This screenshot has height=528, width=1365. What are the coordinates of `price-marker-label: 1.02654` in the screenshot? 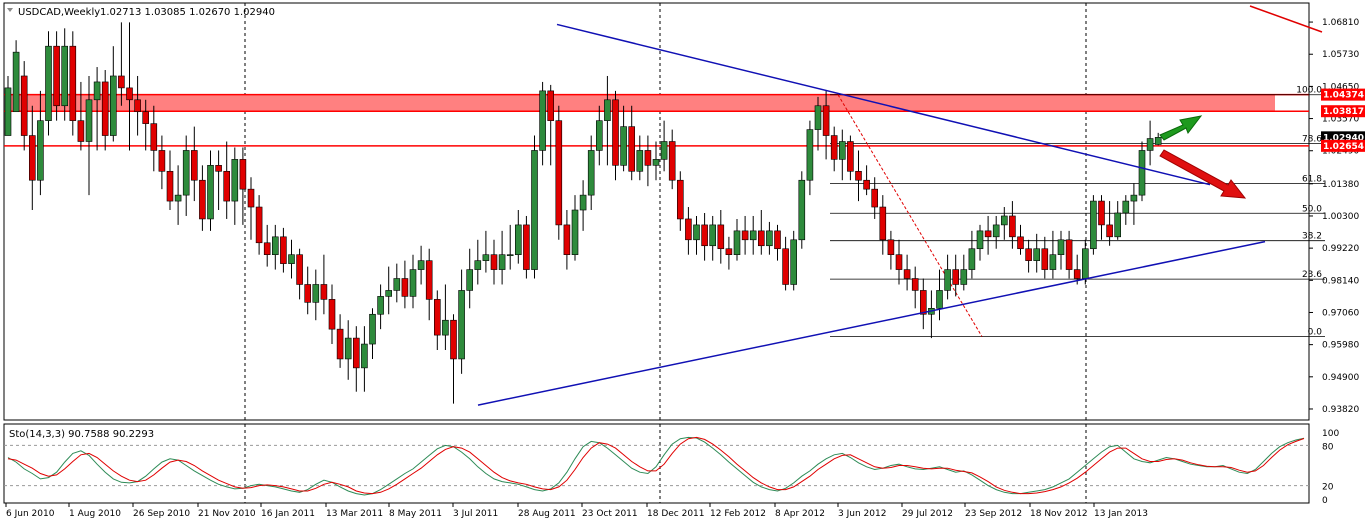 It's located at (1343, 147).